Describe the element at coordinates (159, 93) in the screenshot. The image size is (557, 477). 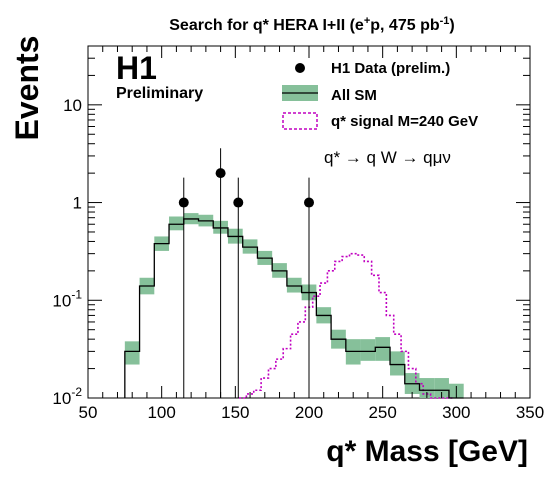
I see `preliminary-label: Preliminary` at that location.